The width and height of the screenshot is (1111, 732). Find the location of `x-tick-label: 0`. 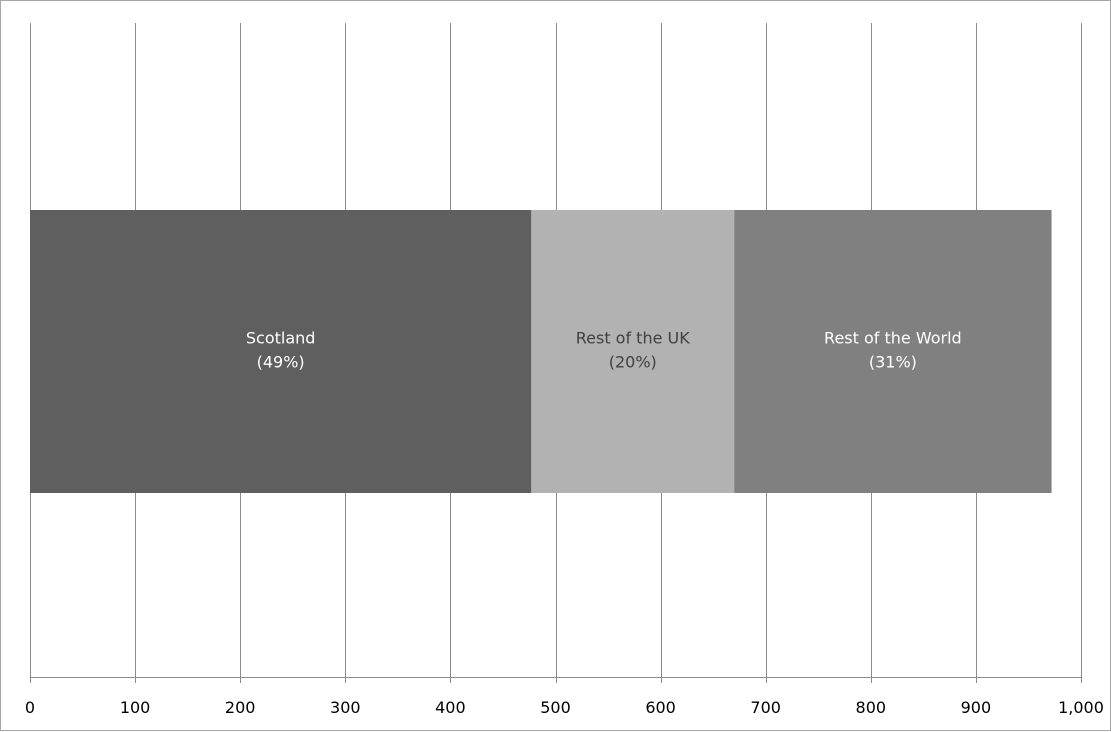

x-tick-label: 0 is located at coordinates (30, 707).